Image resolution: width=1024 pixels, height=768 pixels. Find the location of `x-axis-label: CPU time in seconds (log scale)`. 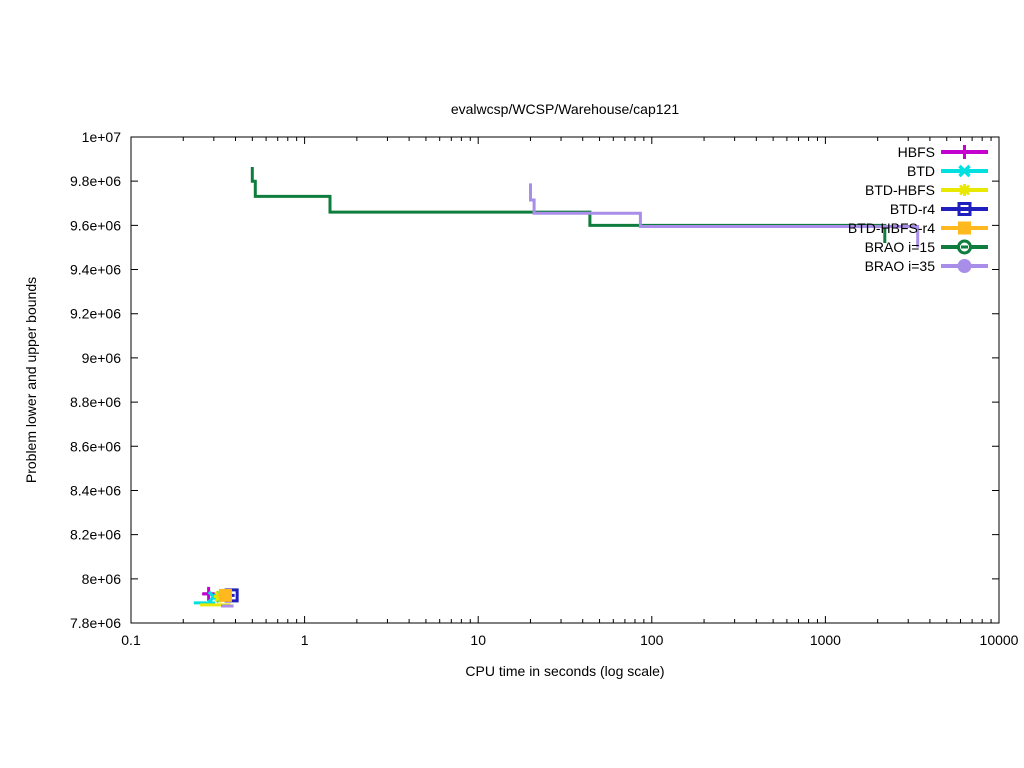

x-axis-label: CPU time in seconds (log scale) is located at coordinates (564, 671).